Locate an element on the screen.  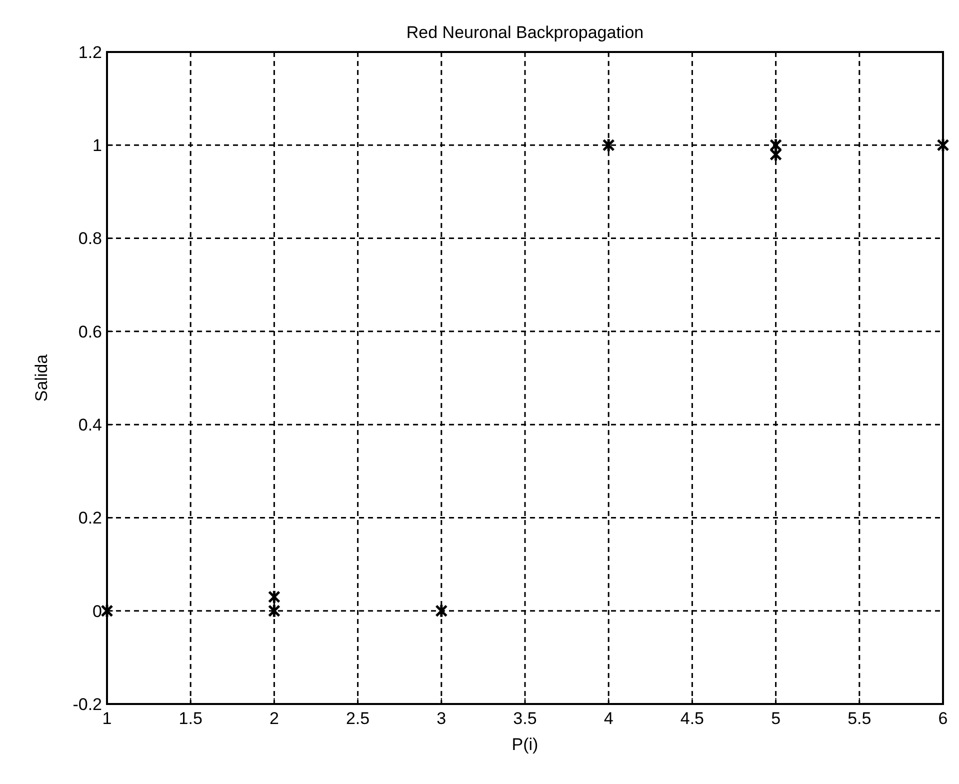
y-tick-label: 1.2 is located at coordinates (90, 52).